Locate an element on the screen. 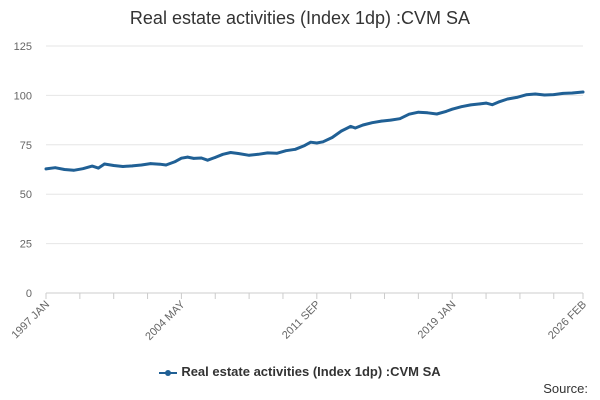 The width and height of the screenshot is (600, 400). y-tick-label: 0 is located at coordinates (29, 294).